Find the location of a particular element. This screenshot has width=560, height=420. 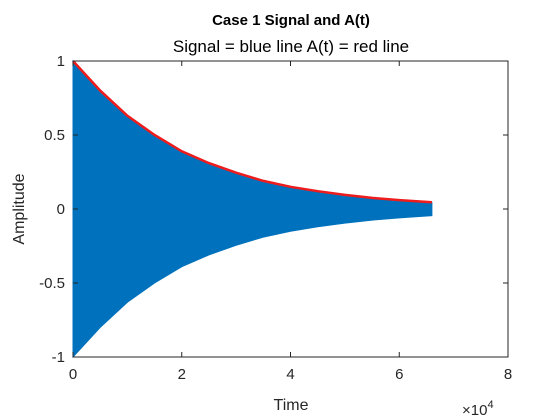

x-axis-multiplier: ×10⁴ is located at coordinates (478, 409).